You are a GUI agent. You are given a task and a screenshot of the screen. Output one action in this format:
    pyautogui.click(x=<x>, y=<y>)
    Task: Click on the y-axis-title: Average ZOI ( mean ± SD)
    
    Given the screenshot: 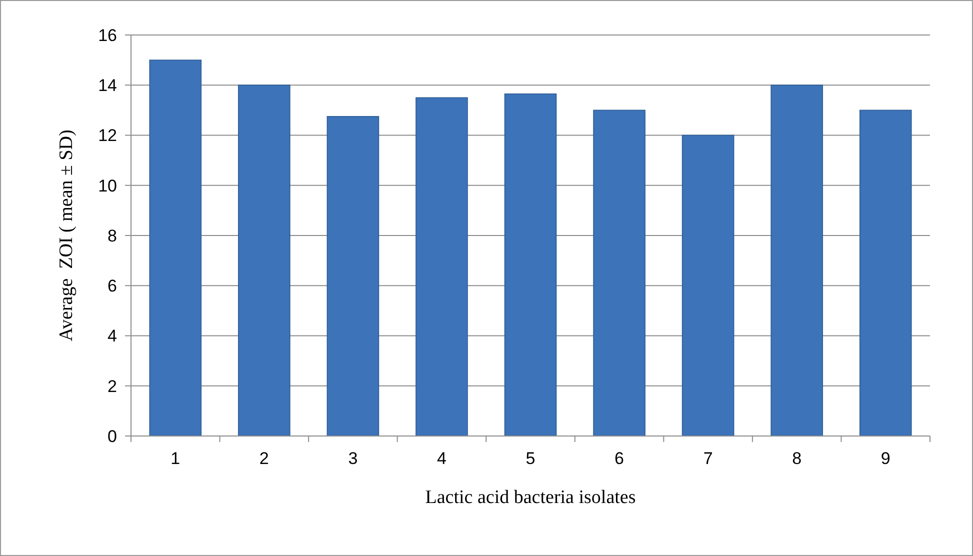 What is the action you would take?
    pyautogui.click(x=66, y=236)
    